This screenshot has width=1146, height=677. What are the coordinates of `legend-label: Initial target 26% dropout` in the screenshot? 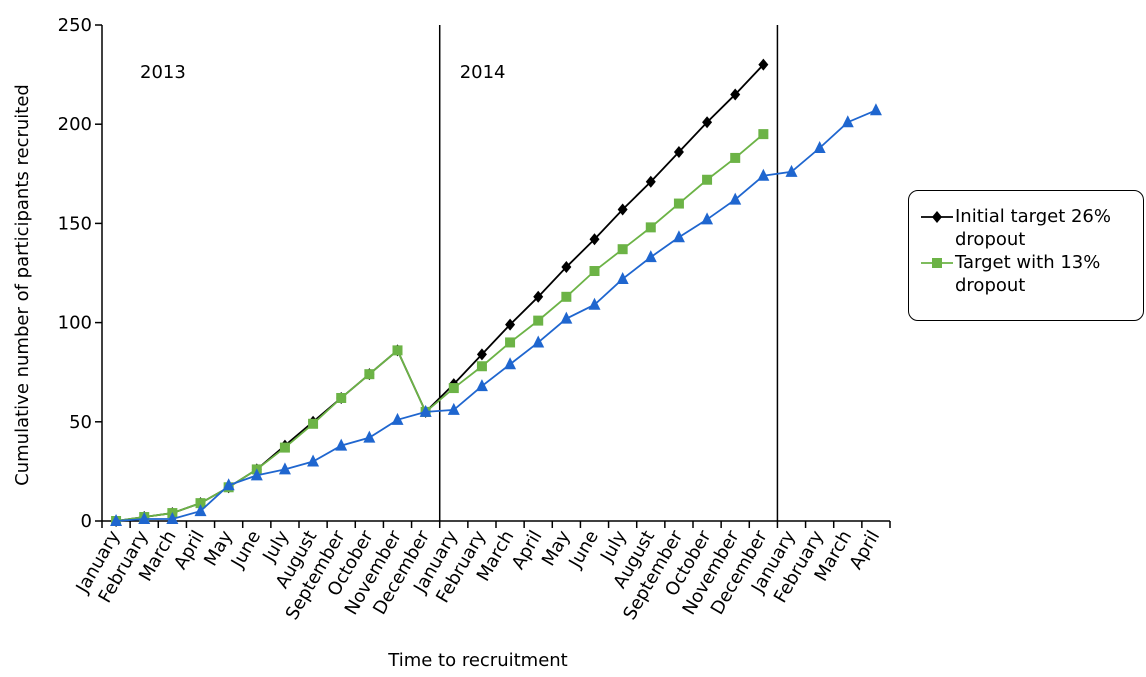 It's located at (1033, 228).